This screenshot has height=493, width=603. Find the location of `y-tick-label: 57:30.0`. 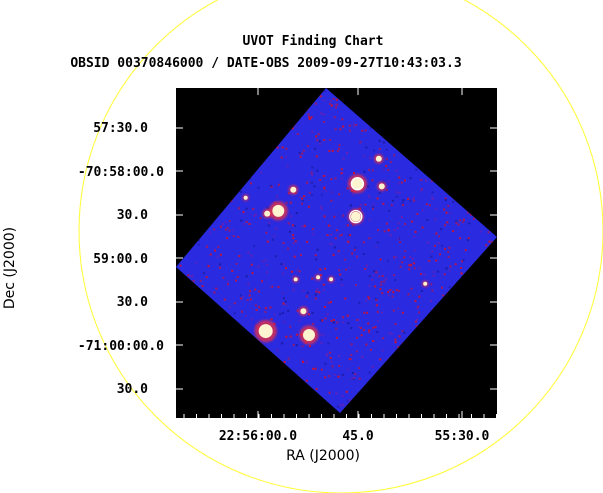

y-tick-label: 57:30.0 is located at coordinates (120, 128).